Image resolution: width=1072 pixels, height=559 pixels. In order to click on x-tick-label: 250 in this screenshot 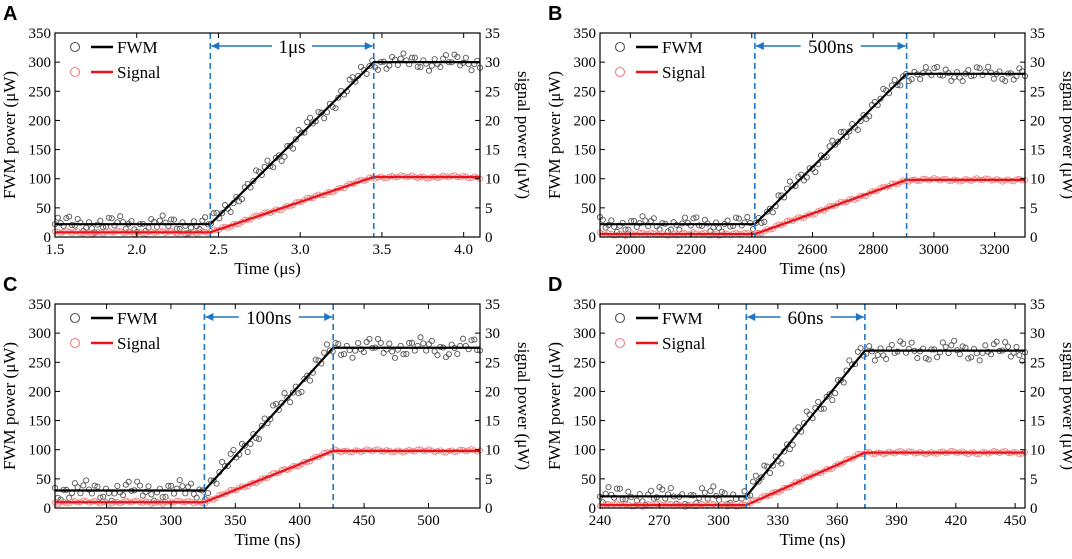, I will do `click(106, 521)`.